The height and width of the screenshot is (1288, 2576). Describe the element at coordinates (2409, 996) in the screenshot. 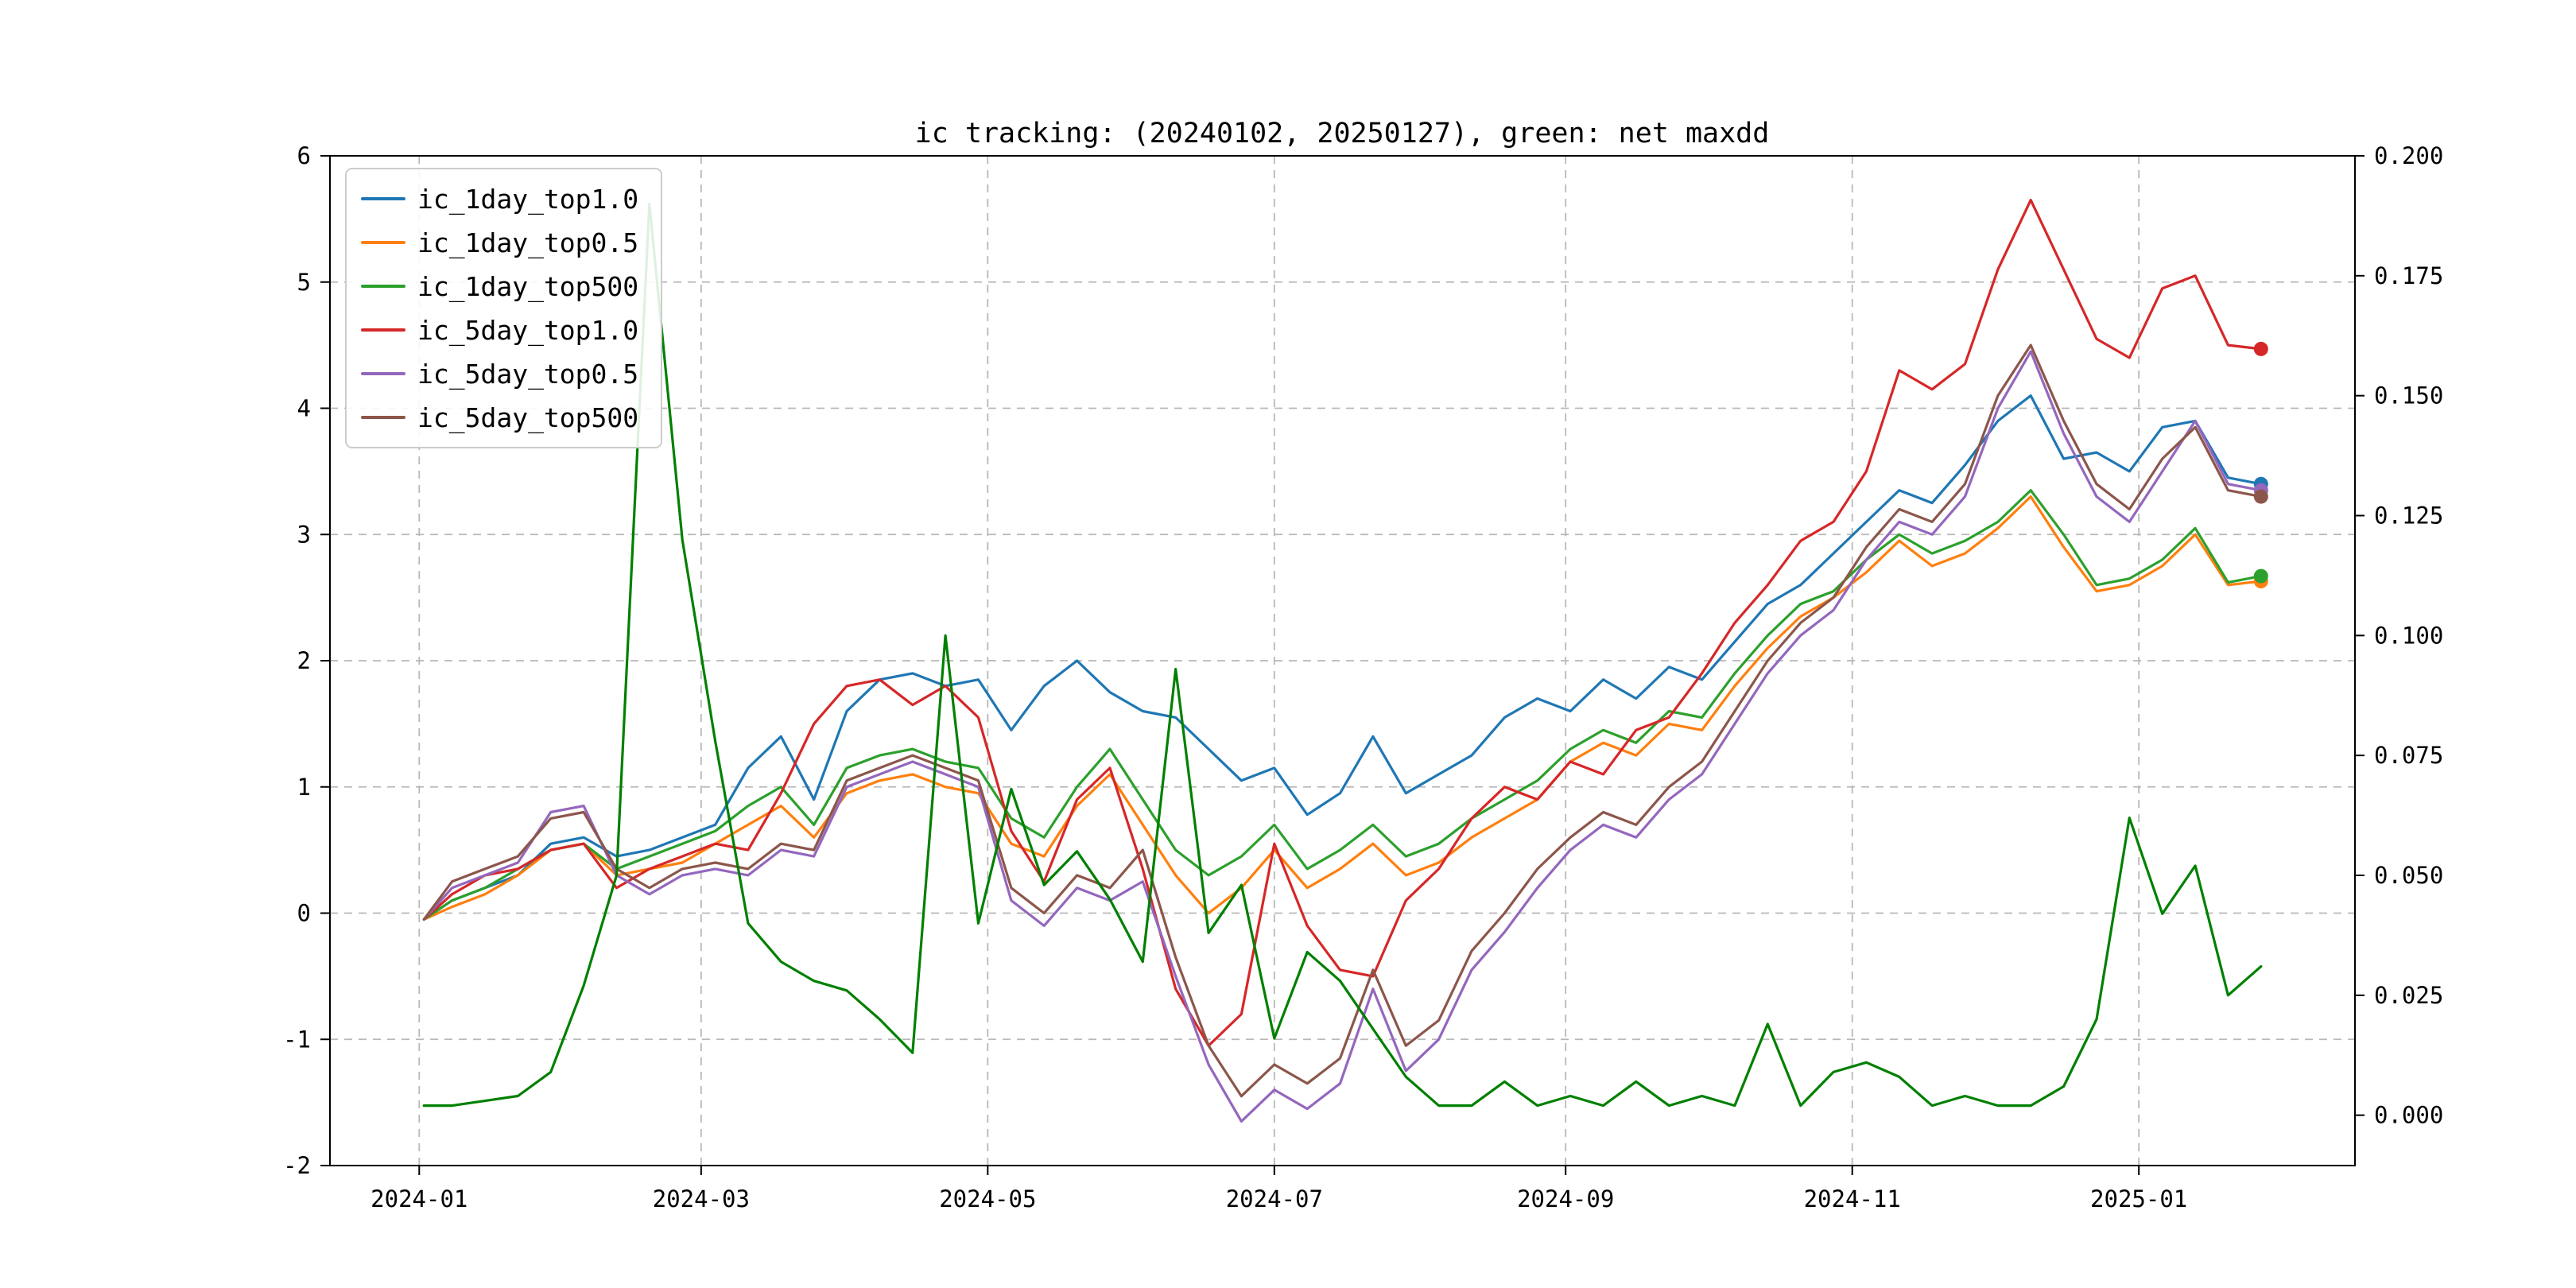

I see `right-tick-label: 0.025` at that location.